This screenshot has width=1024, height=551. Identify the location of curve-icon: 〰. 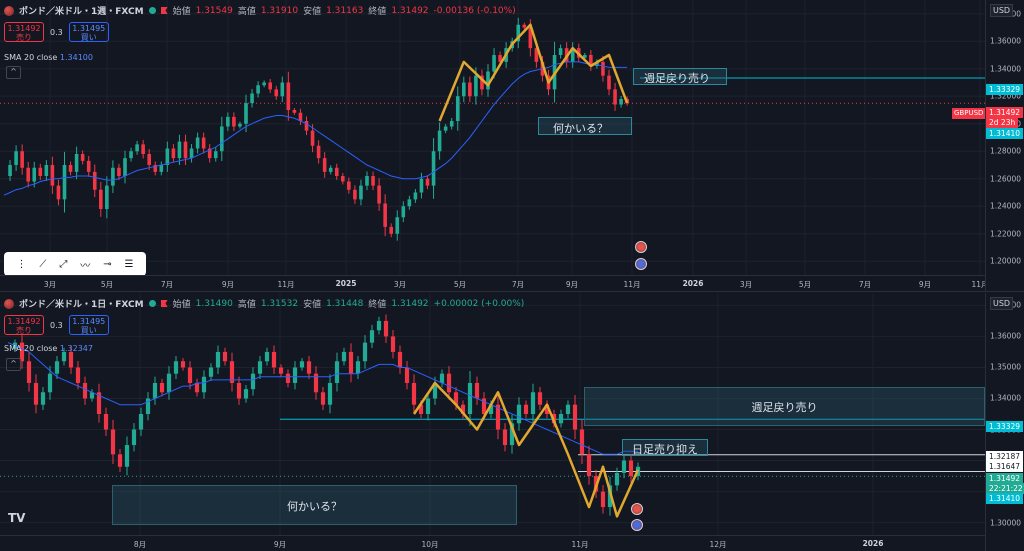
(85, 266).